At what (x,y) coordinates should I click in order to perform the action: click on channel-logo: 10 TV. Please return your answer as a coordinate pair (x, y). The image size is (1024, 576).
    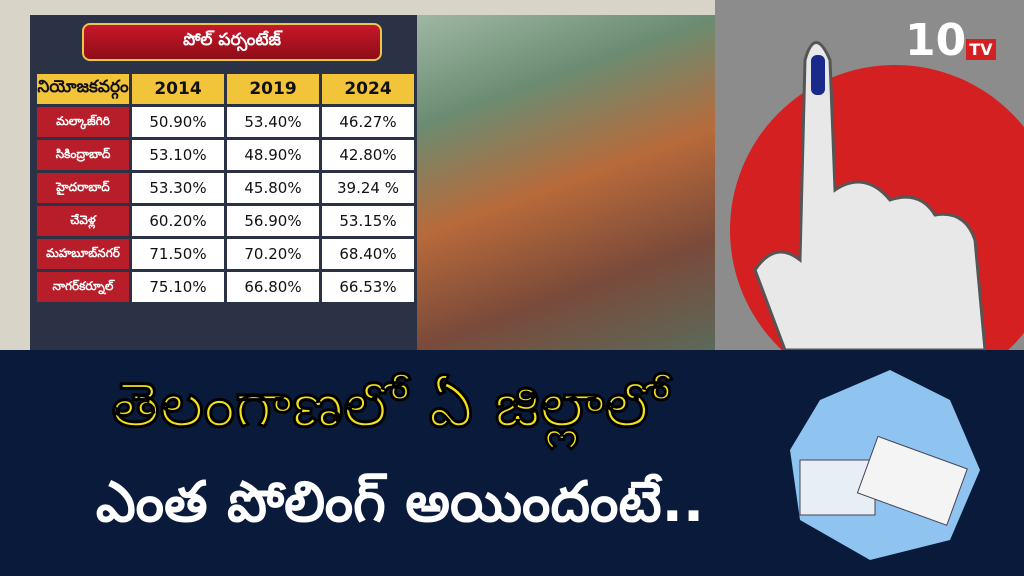
    Looking at the image, I should click on (959, 50).